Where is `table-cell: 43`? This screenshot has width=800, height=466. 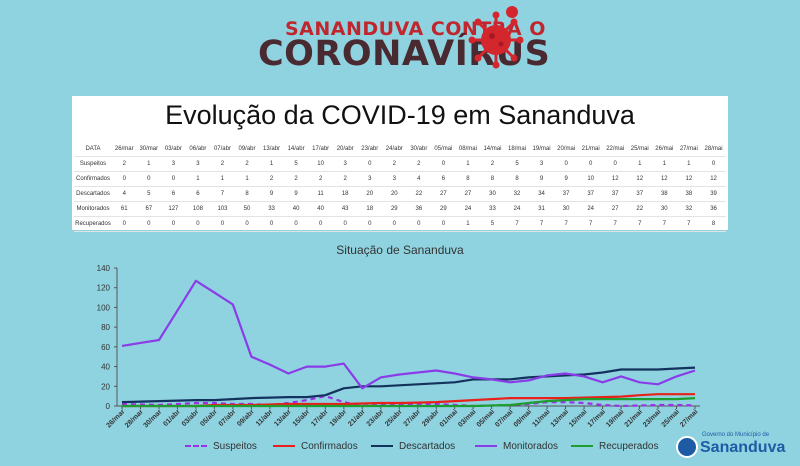 table-cell: 43 is located at coordinates (345, 209).